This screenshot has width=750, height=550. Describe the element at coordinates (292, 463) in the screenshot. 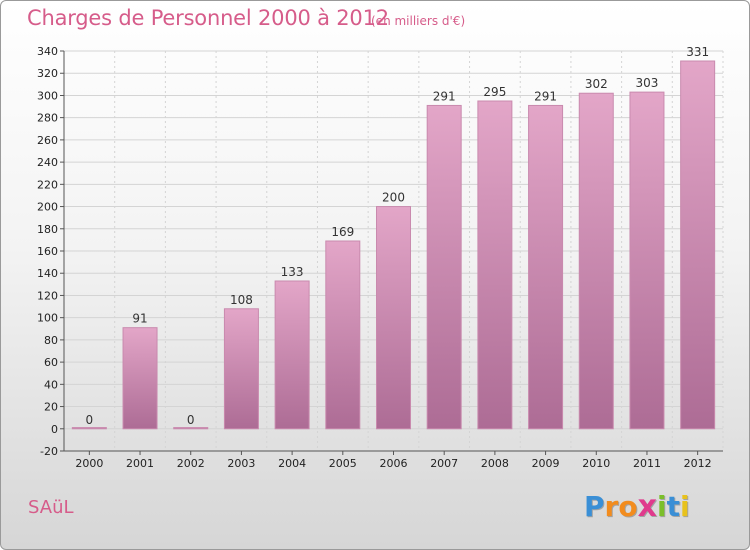

I see `x-tick-label: 2004` at that location.